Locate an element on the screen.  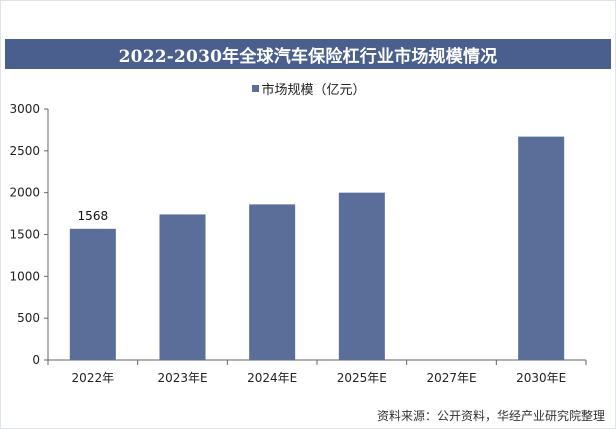
data-label: 1568 is located at coordinates (93, 216).